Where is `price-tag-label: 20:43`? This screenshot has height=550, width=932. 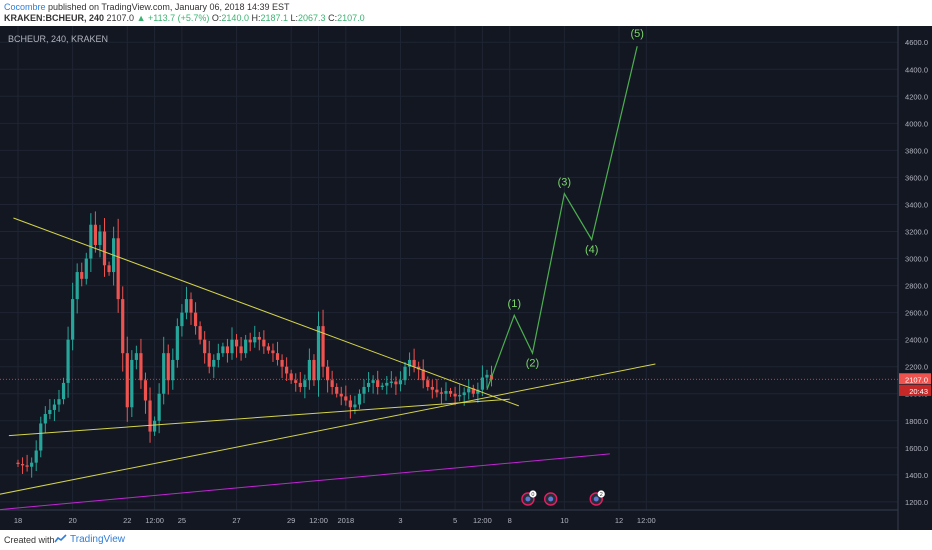
price-tag-label: 20:43 is located at coordinates (918, 391).